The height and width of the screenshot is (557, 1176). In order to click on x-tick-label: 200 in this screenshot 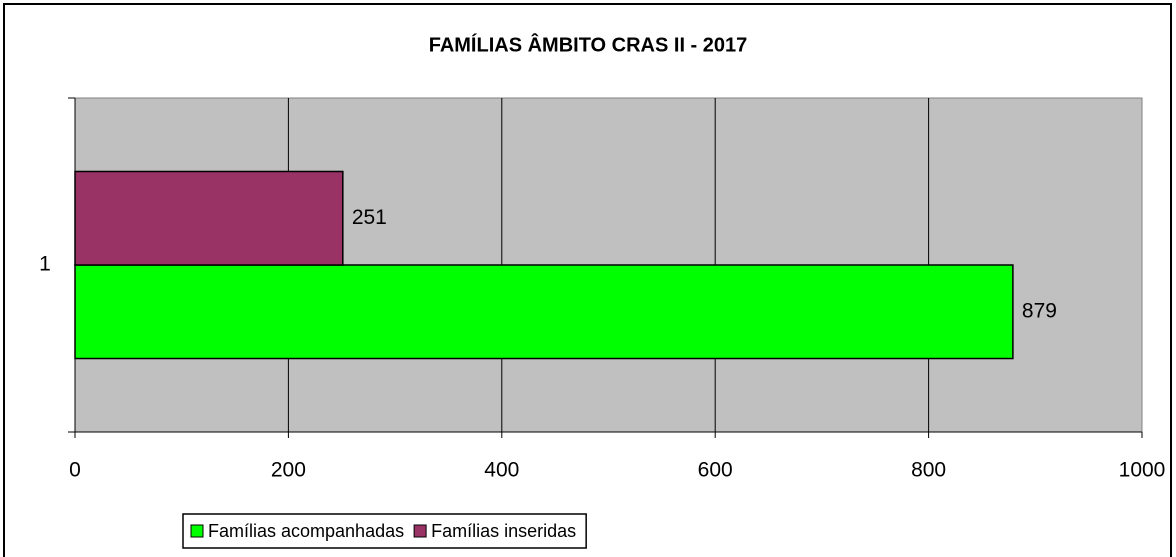, I will do `click(288, 470)`.